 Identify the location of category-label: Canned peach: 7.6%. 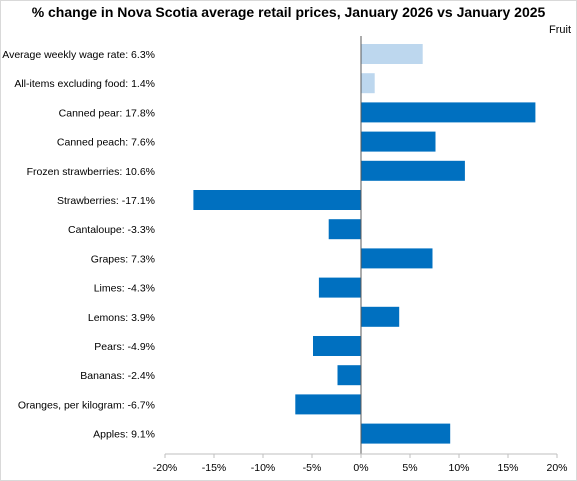
(106, 143).